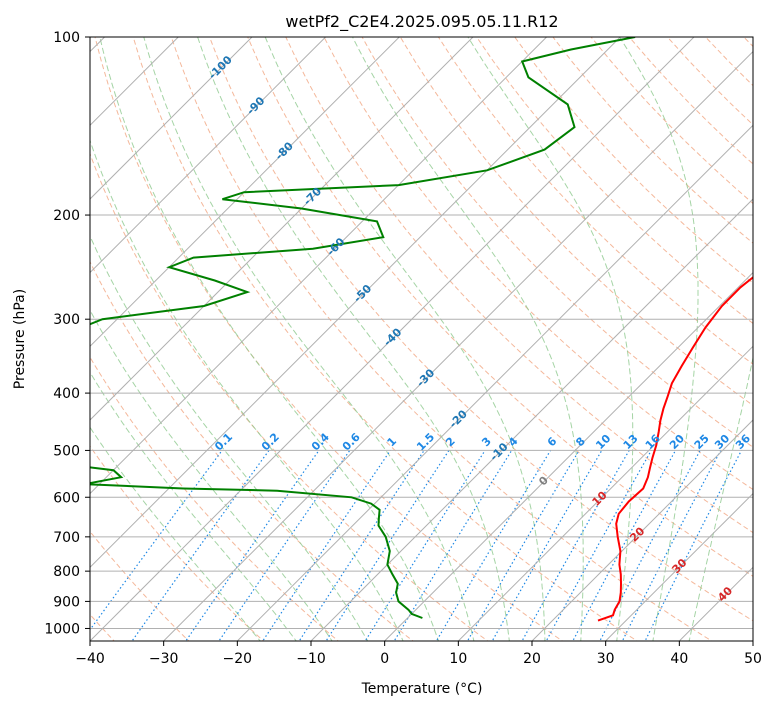  What do you see at coordinates (66, 498) in the screenshot?
I see `y-tick-label: 600` at bounding box center [66, 498].